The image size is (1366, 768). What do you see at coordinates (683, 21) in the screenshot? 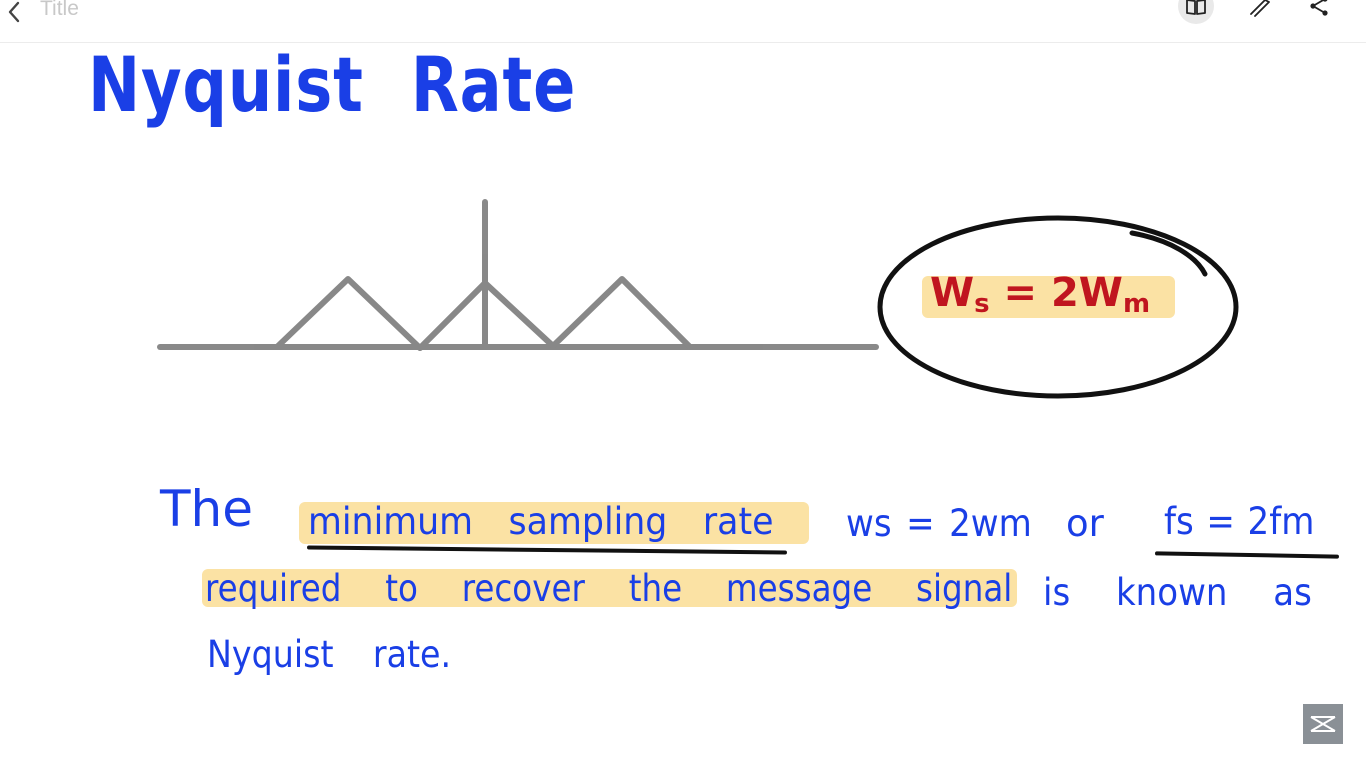
I see `top-toolbar: Title` at bounding box center [683, 21].